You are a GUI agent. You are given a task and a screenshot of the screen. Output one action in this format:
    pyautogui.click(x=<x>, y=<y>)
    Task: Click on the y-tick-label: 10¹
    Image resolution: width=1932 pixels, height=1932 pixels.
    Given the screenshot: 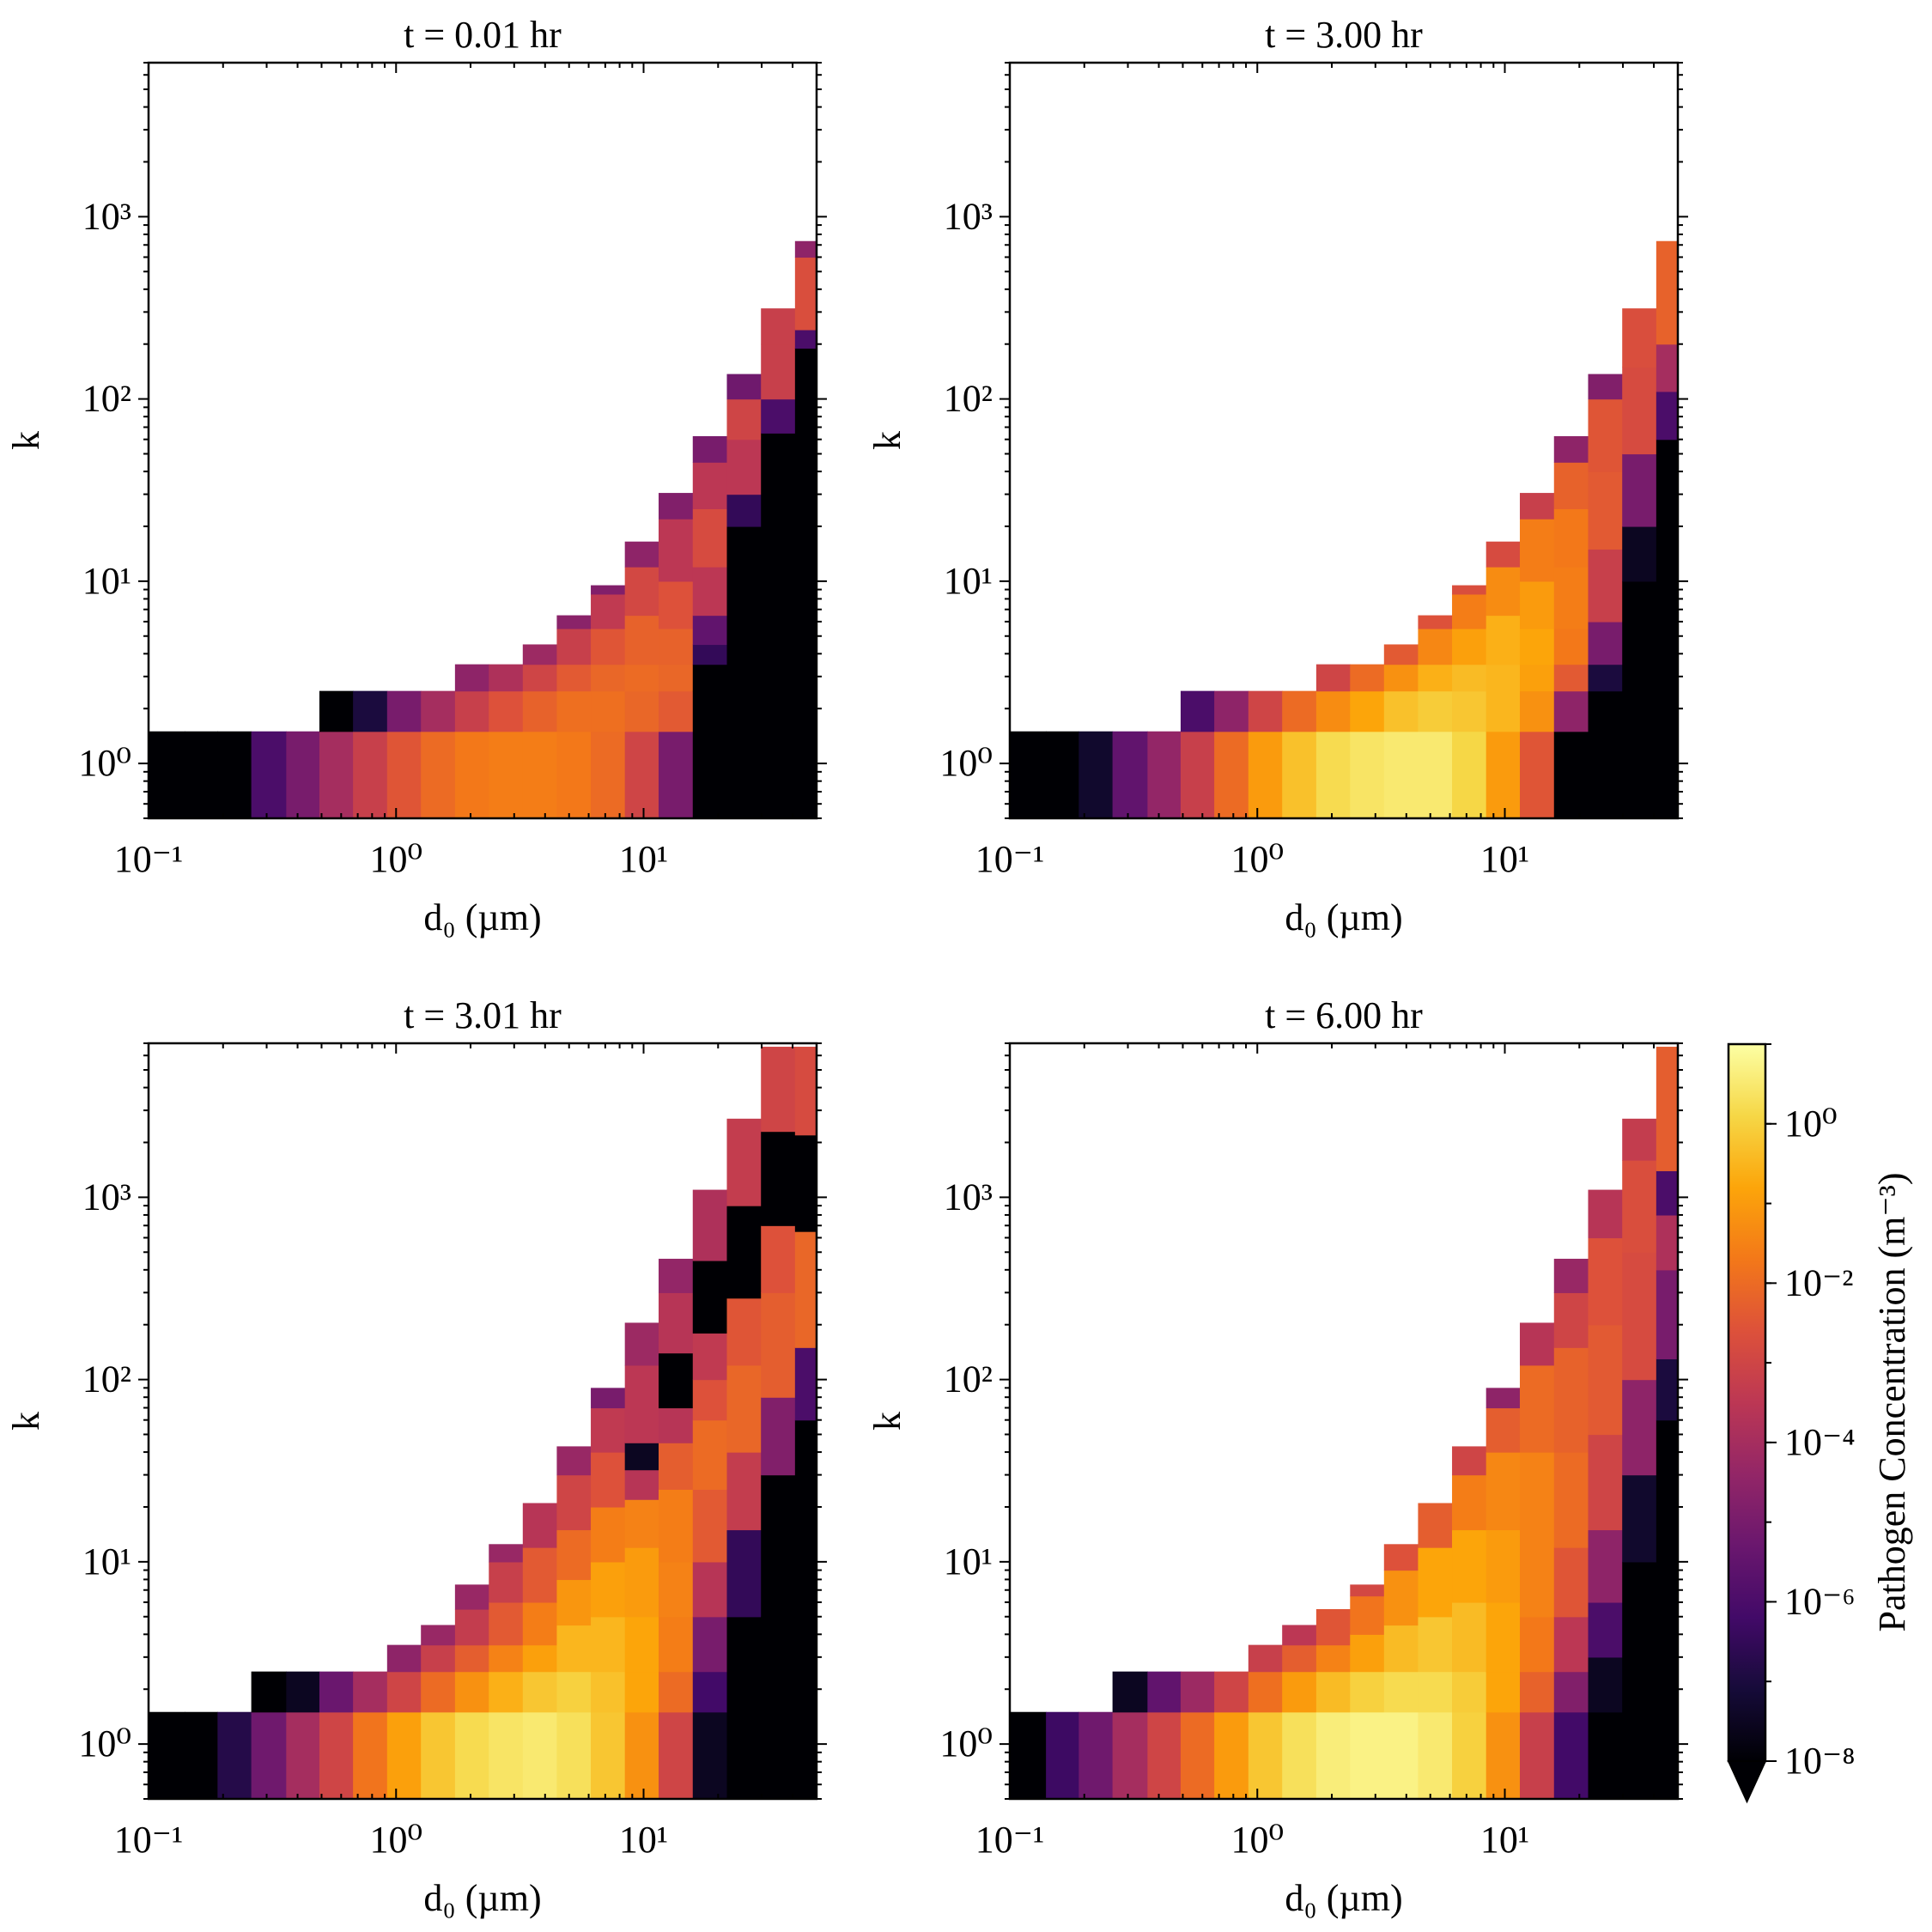 What is the action you would take?
    pyautogui.click(x=969, y=581)
    